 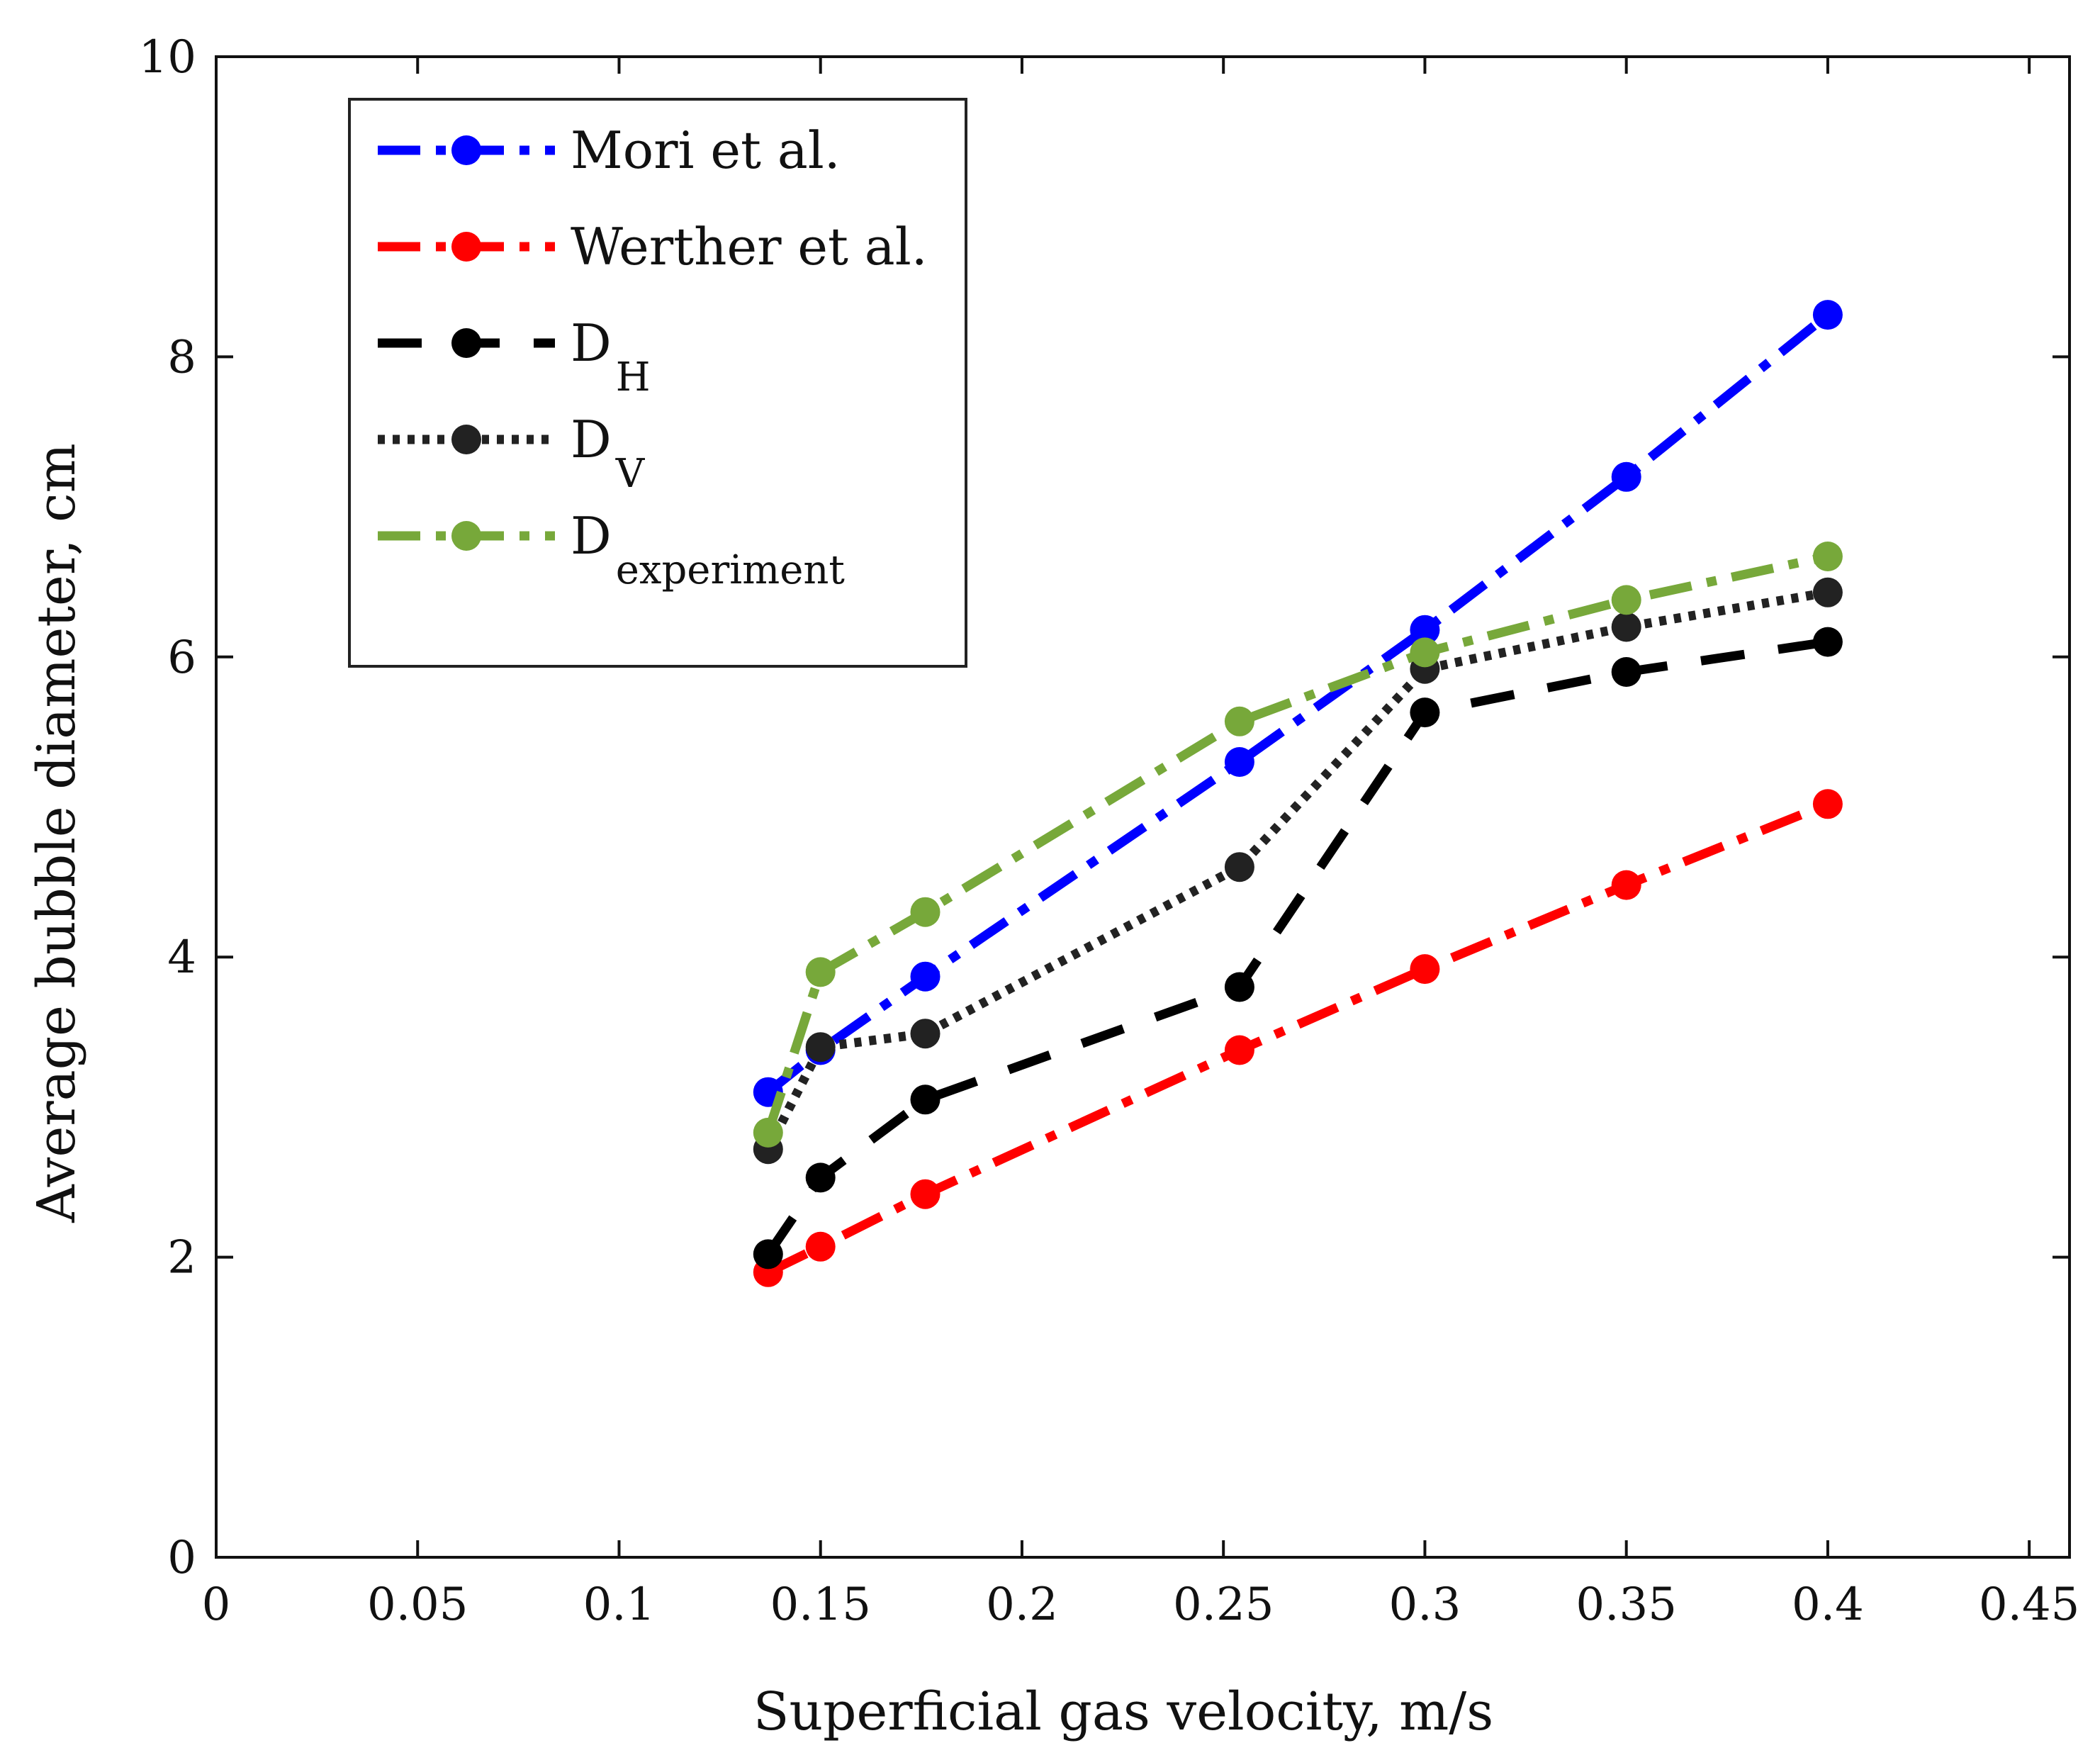 I want to click on legend-label-d-h: DH, so click(x=611, y=356).